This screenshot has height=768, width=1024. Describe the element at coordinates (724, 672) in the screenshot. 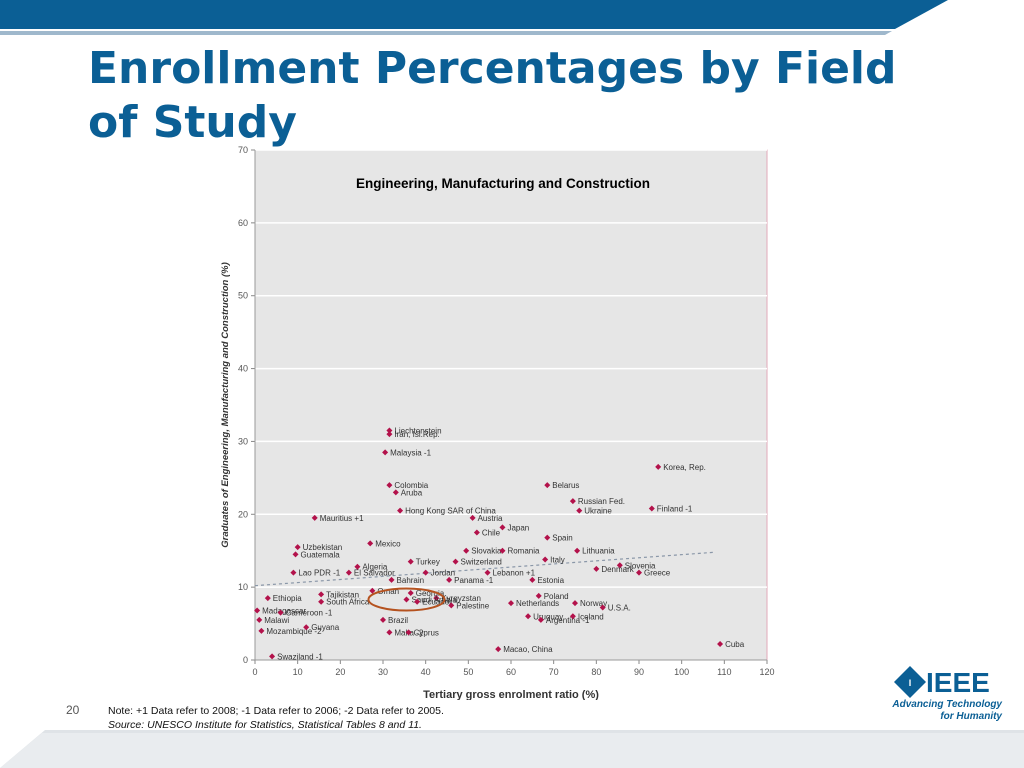

I see `x-tick-label: 110` at that location.